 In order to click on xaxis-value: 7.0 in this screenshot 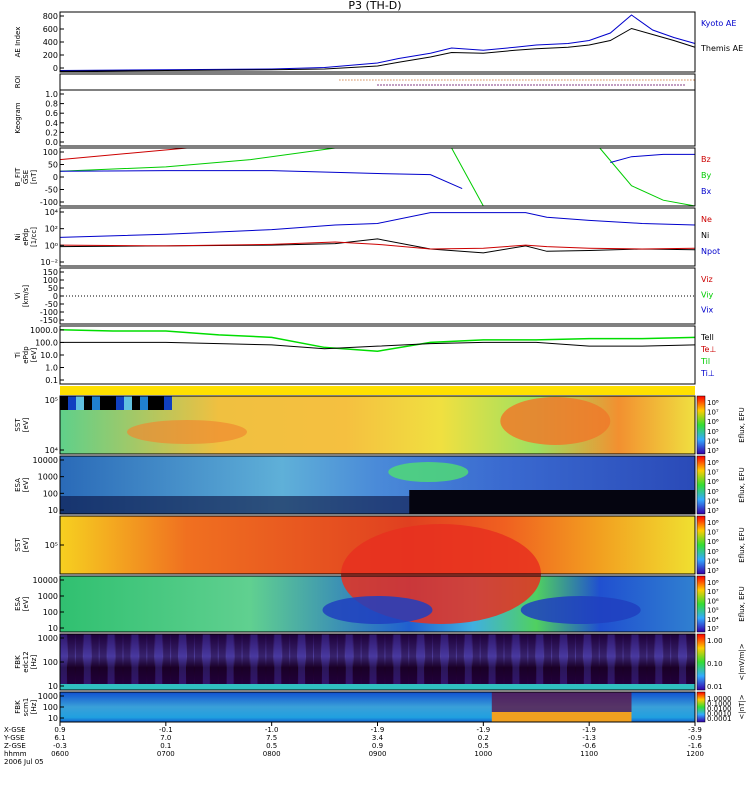, I will do `click(165, 738)`.